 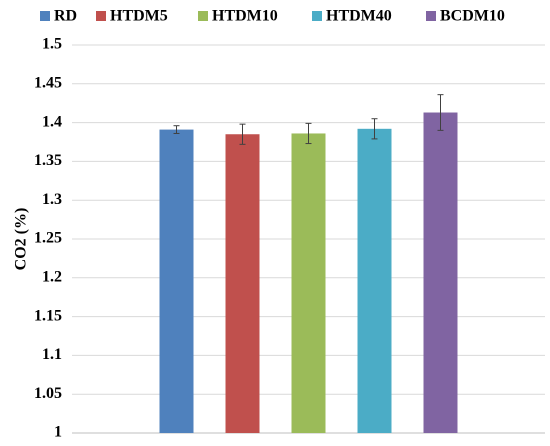 What do you see at coordinates (52, 354) in the screenshot?
I see `y-tick-label: 1.1` at bounding box center [52, 354].